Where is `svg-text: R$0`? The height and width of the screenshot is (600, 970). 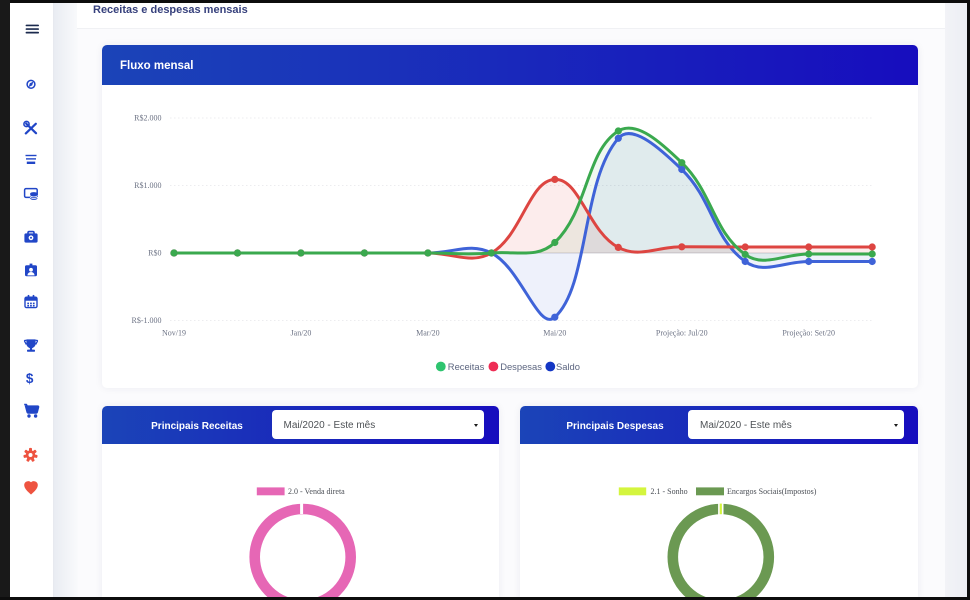
svg-text: R$0 is located at coordinates (154, 253).